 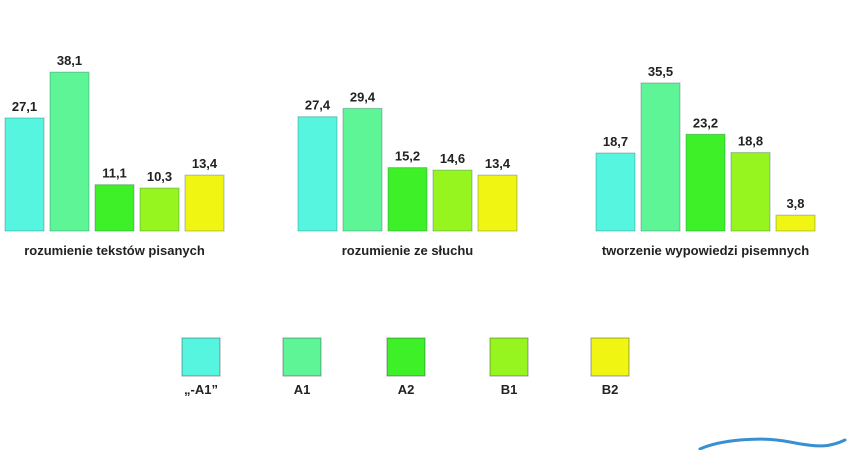 What do you see at coordinates (159, 209) in the screenshot?
I see `bar-1-b1` at bounding box center [159, 209].